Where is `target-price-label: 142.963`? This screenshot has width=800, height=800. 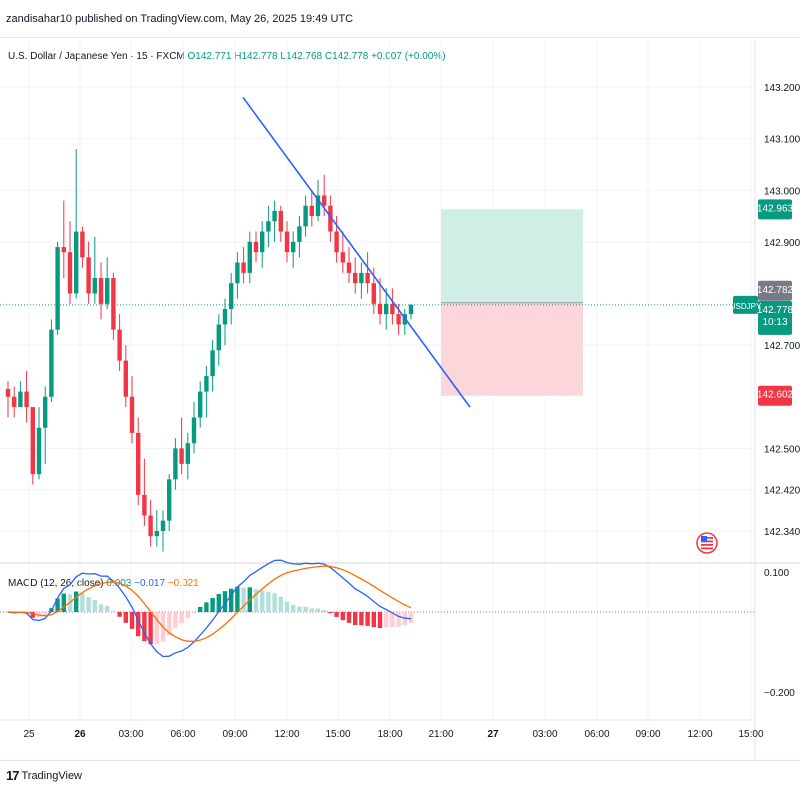
target-price-label: 142.963 is located at coordinates (775, 209).